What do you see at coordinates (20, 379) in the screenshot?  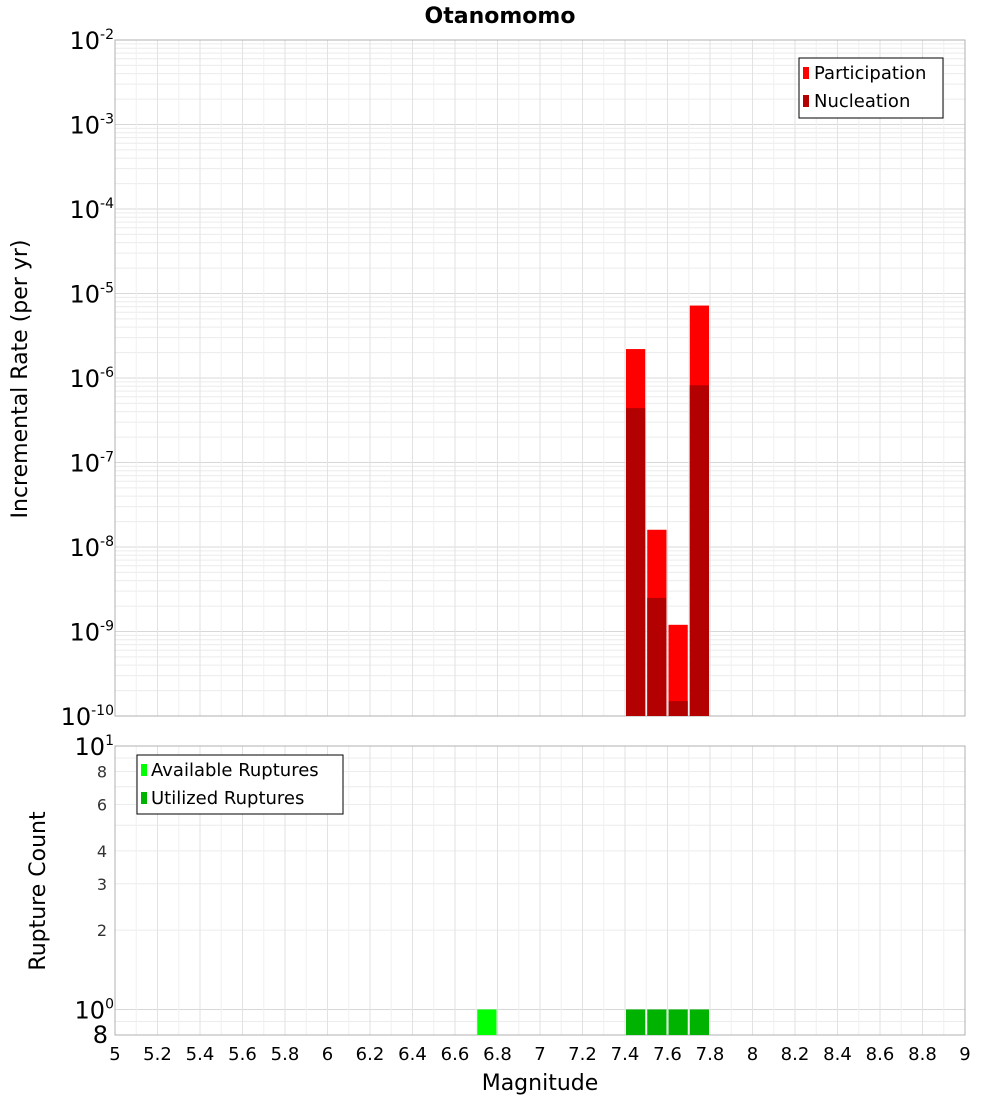 I see `top-y-axis-label: Incremental Rate (per yr)` at bounding box center [20, 379].